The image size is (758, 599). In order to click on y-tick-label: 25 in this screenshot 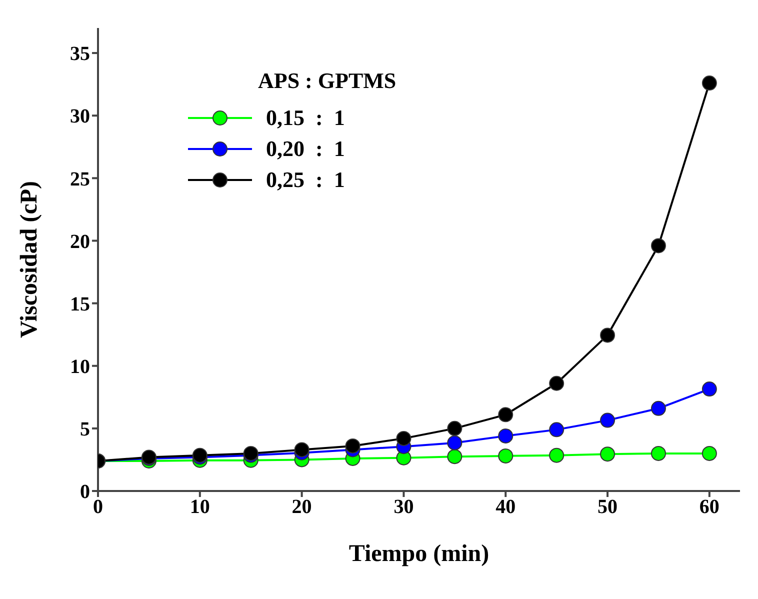, I will do `click(80, 179)`.